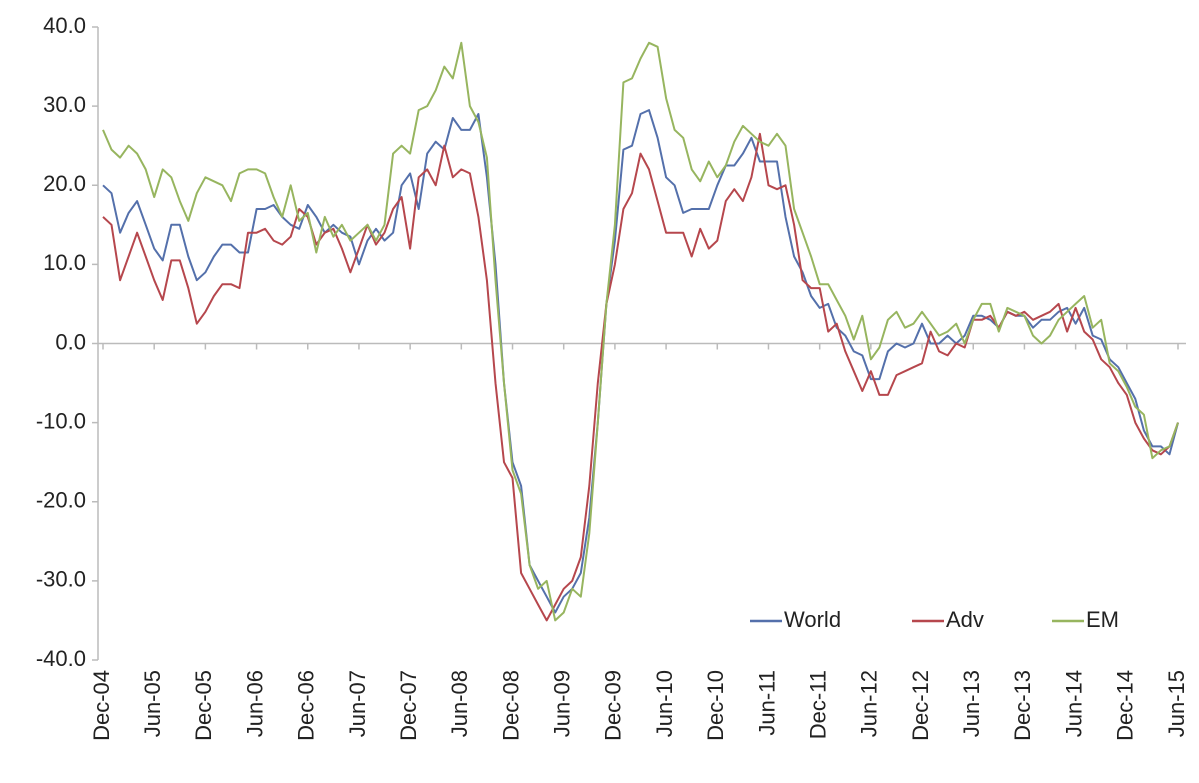 Image resolution: width=1199 pixels, height=783 pixels. I want to click on x-tick-label: Dec-11, so click(817, 704).